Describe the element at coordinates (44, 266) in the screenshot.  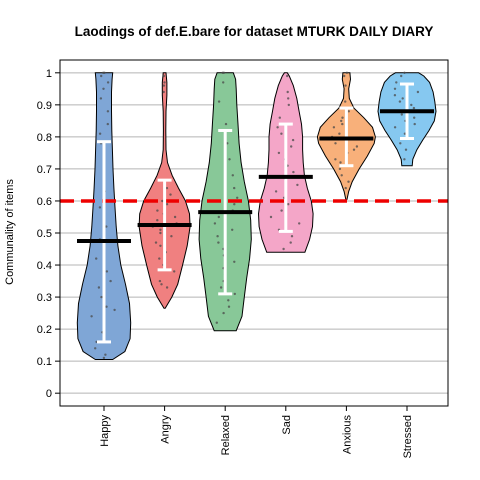
I see `y-tick-label: 0.4` at that location.